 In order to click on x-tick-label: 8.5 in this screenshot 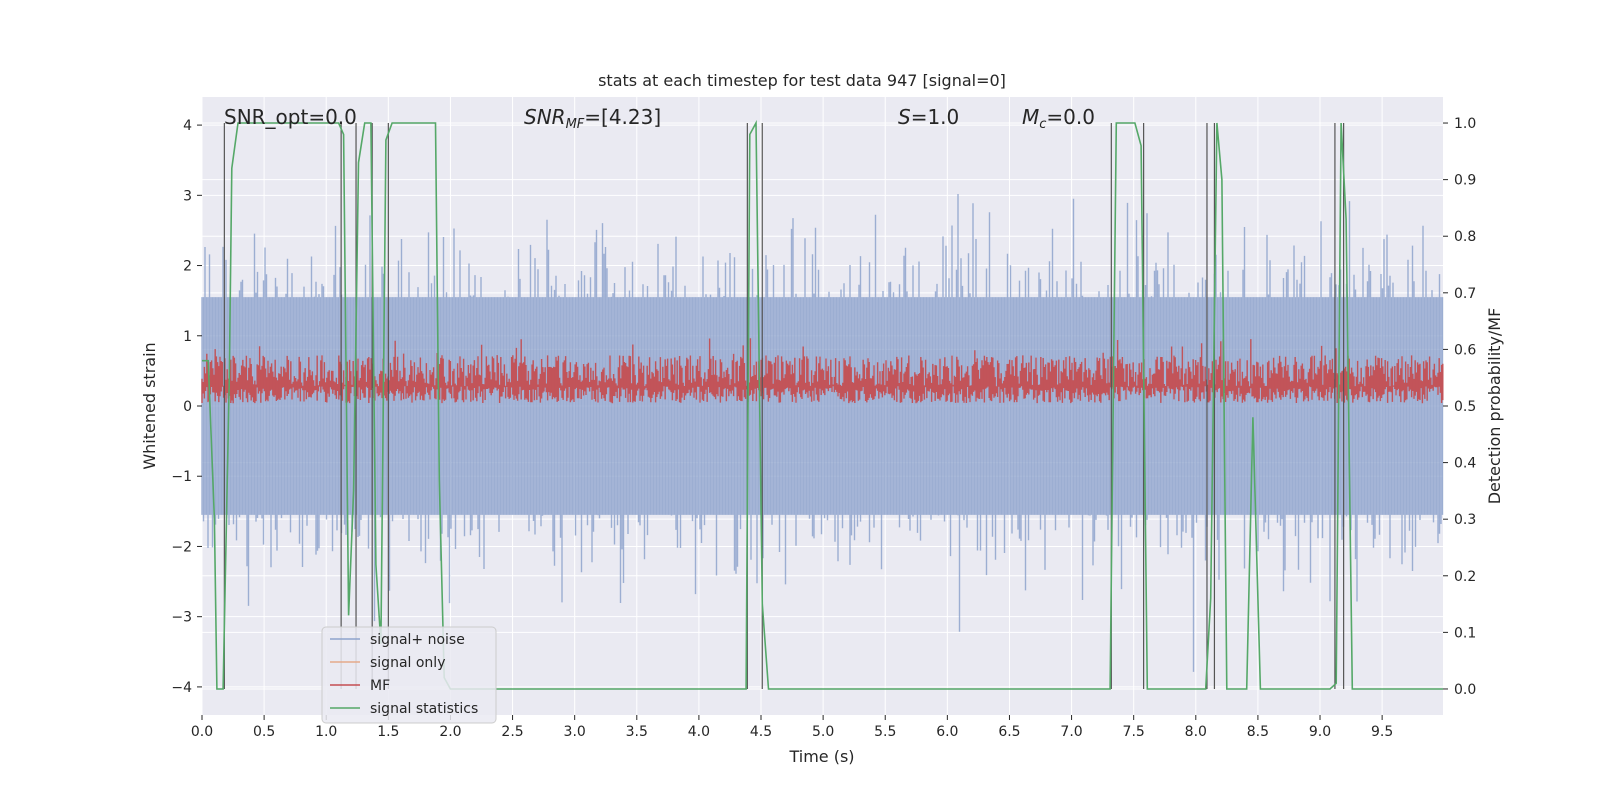, I will do `click(1258, 732)`.